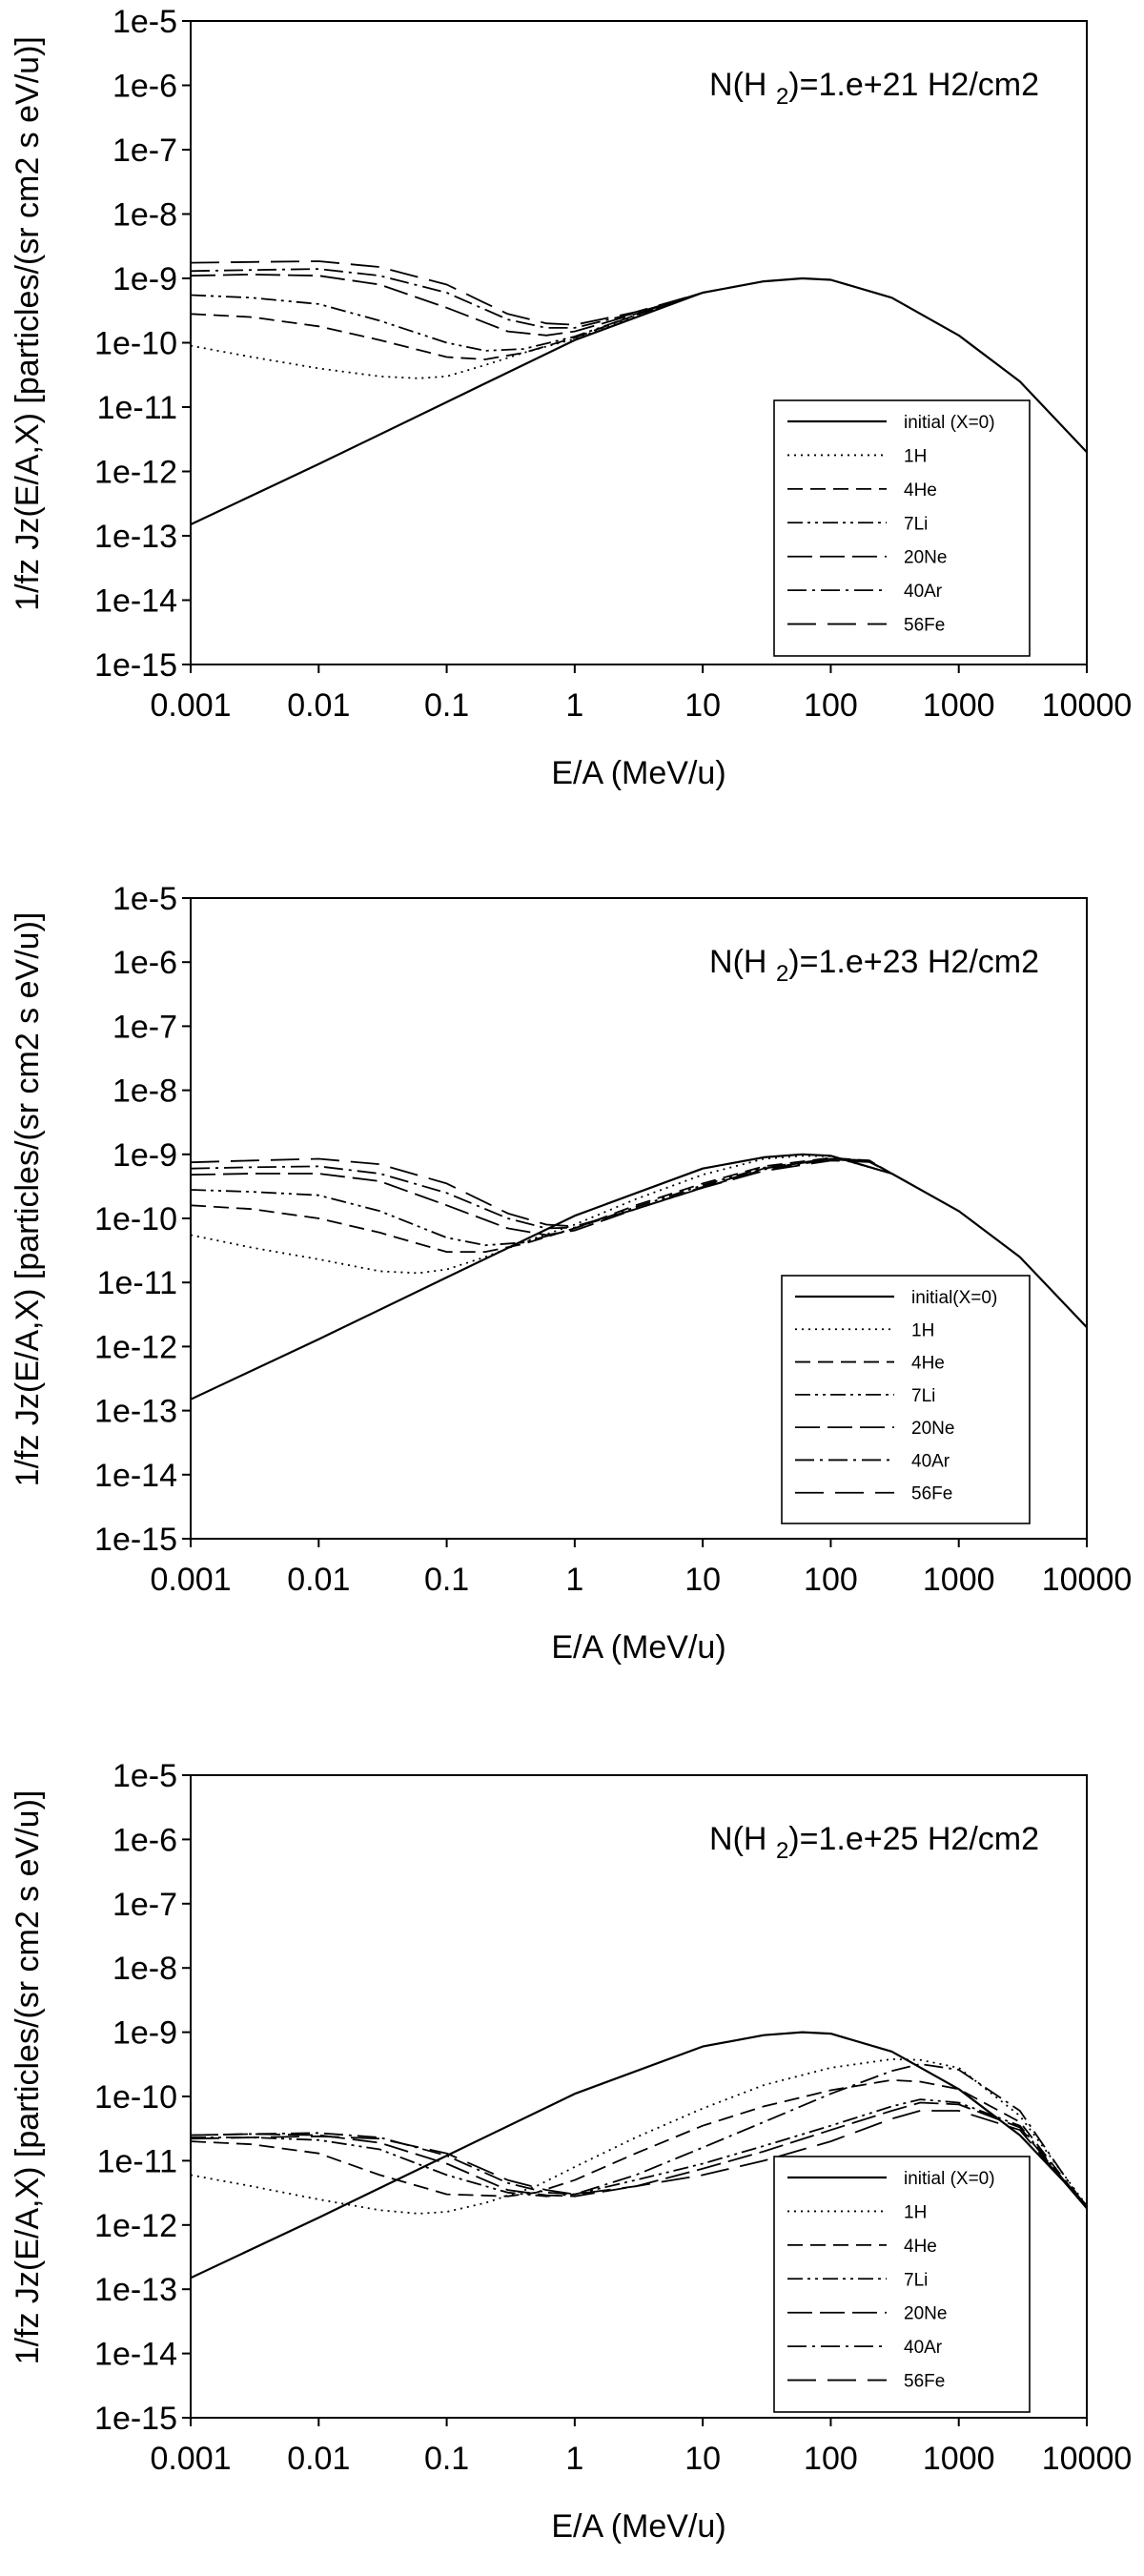 The height and width of the screenshot is (2576, 1144). What do you see at coordinates (702, 2459) in the screenshot?
I see `x-tick-label: 10` at bounding box center [702, 2459].